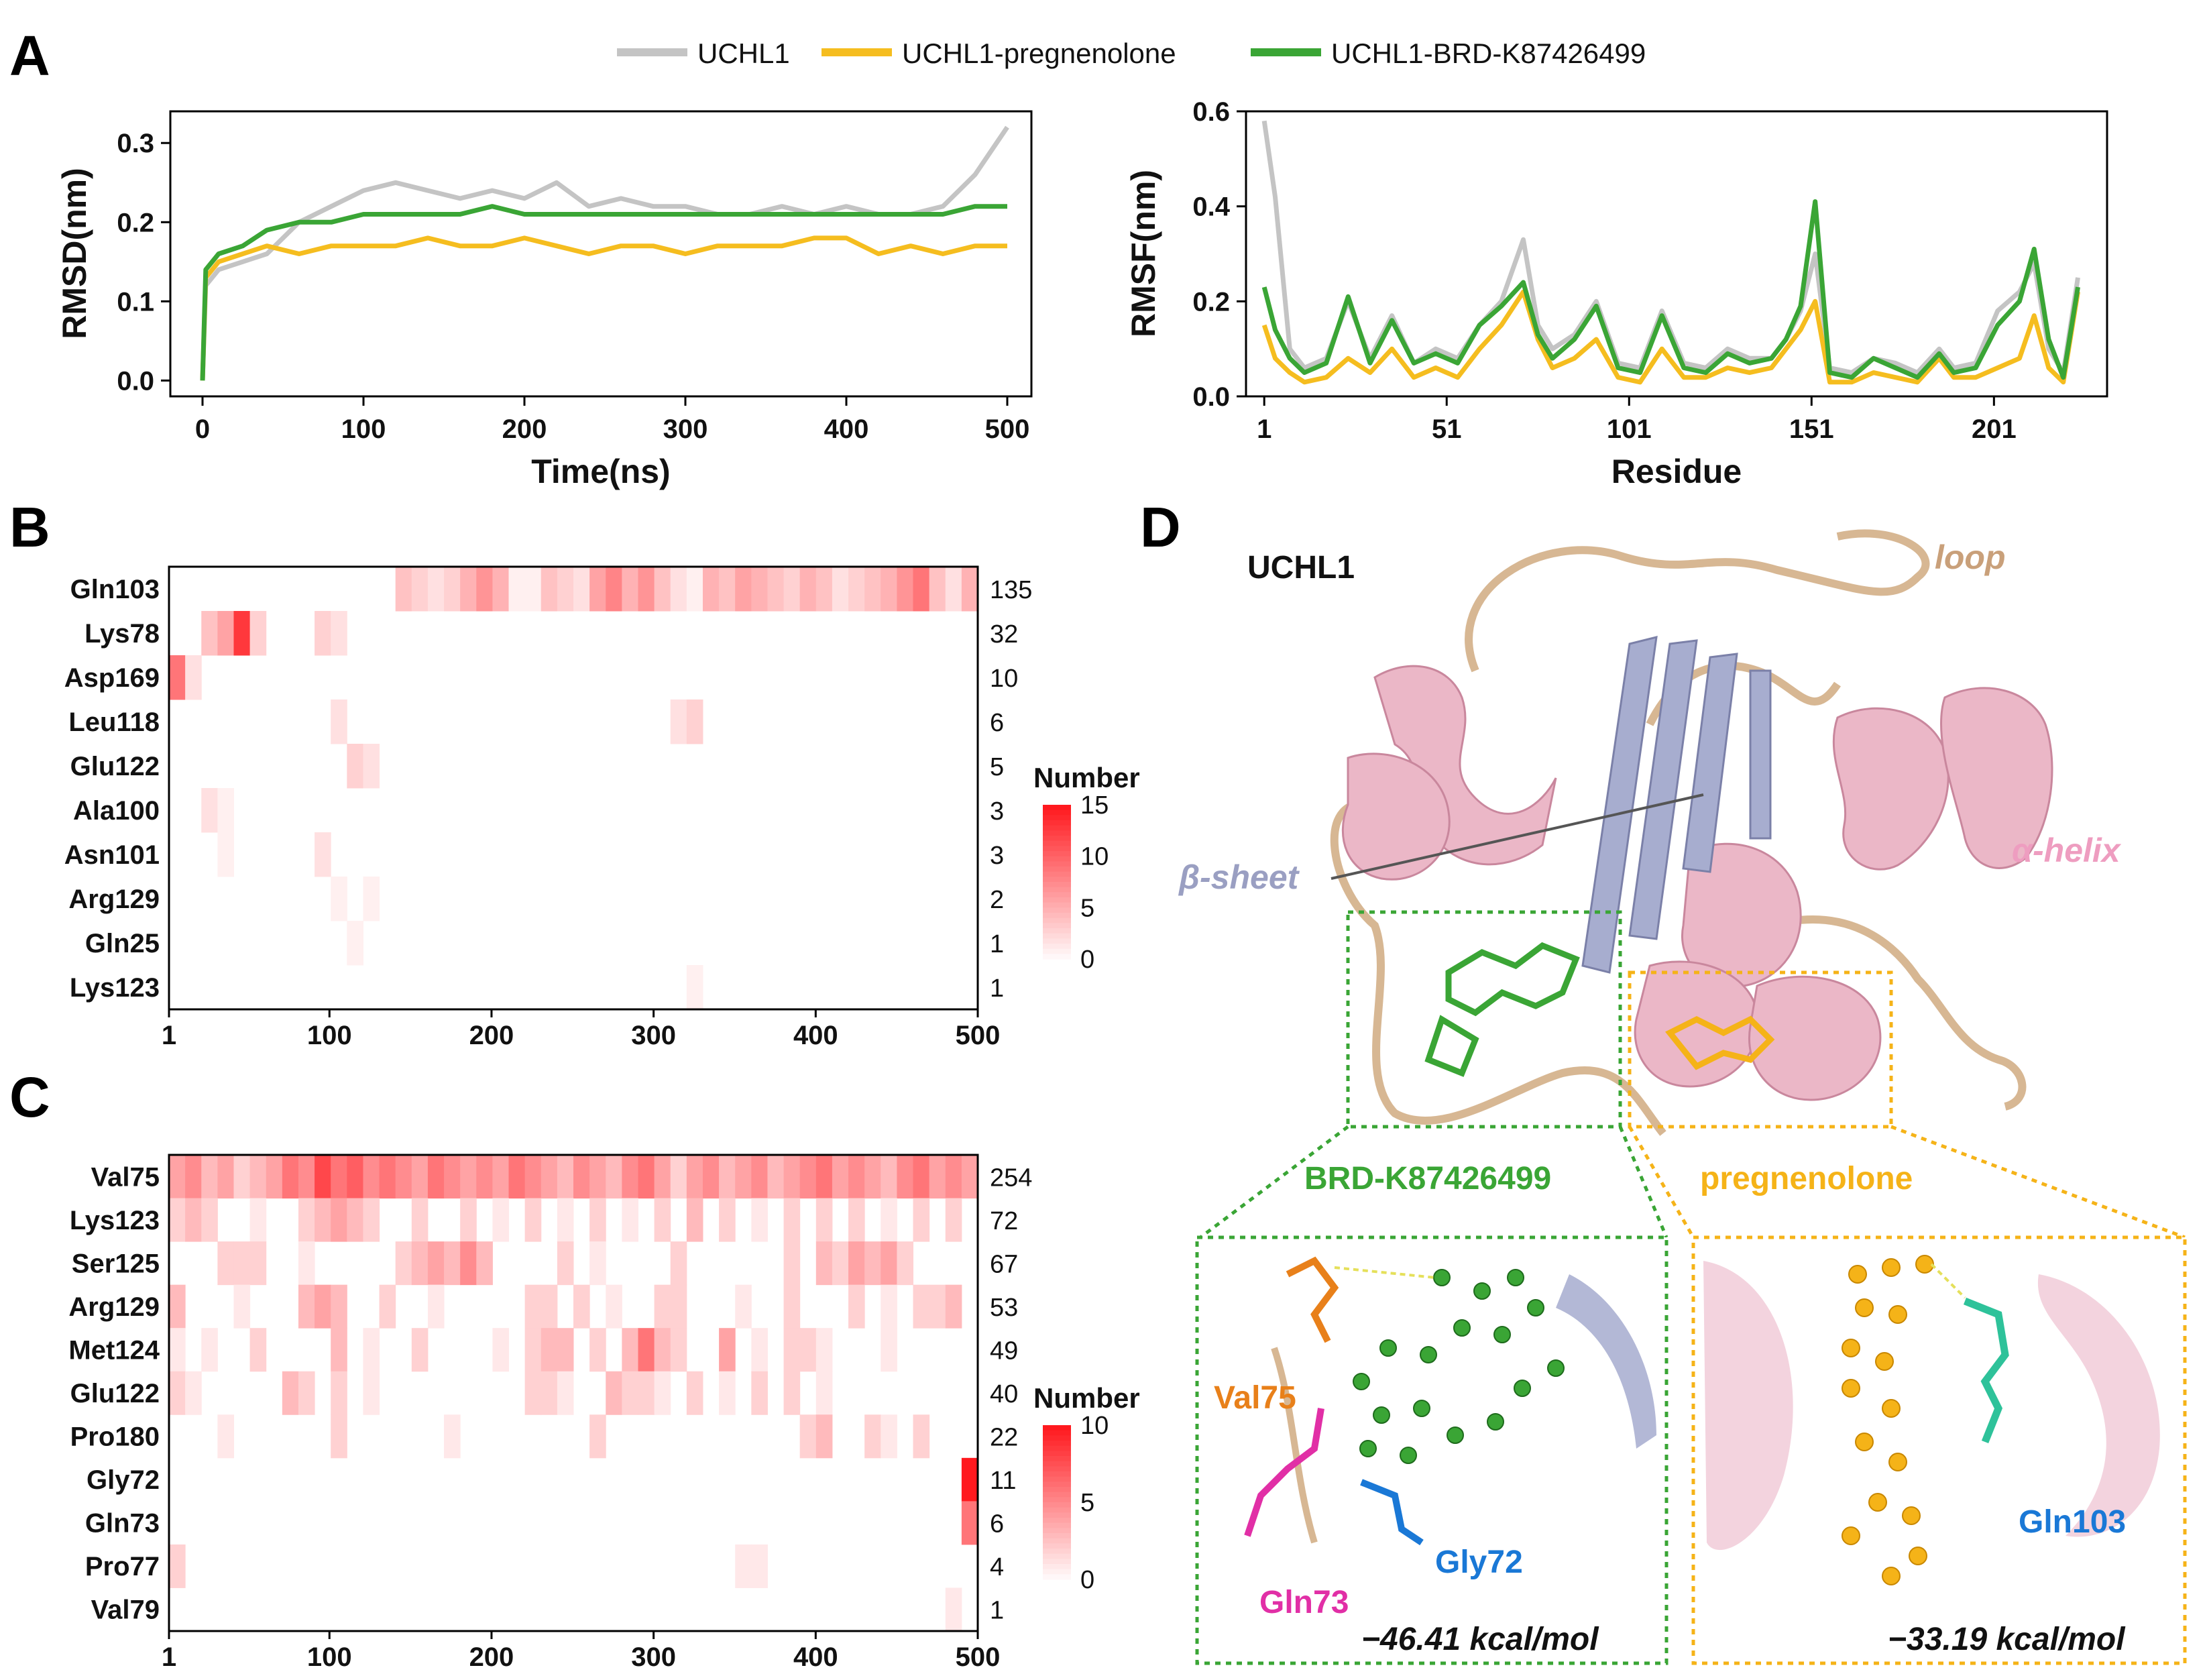 The height and width of the screenshot is (1680, 2207). I want to click on contact-c-colorbar-tick: 0, so click(1087, 1580).